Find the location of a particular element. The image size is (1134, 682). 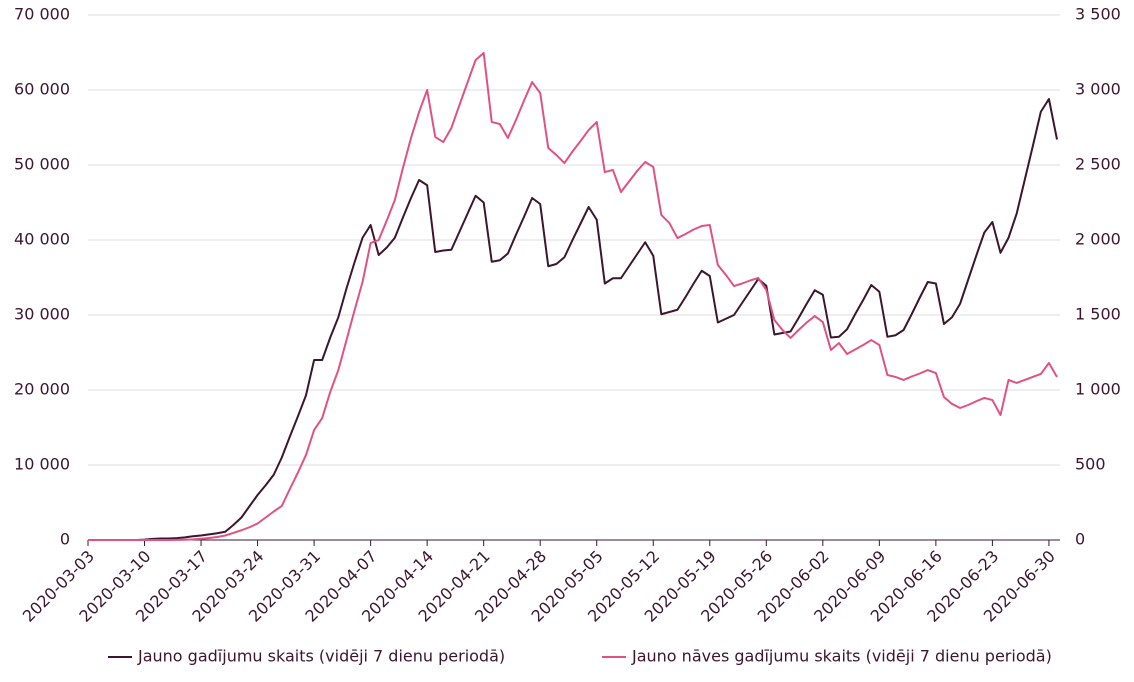

y2-tick-label: 1 500 is located at coordinates (1098, 314).